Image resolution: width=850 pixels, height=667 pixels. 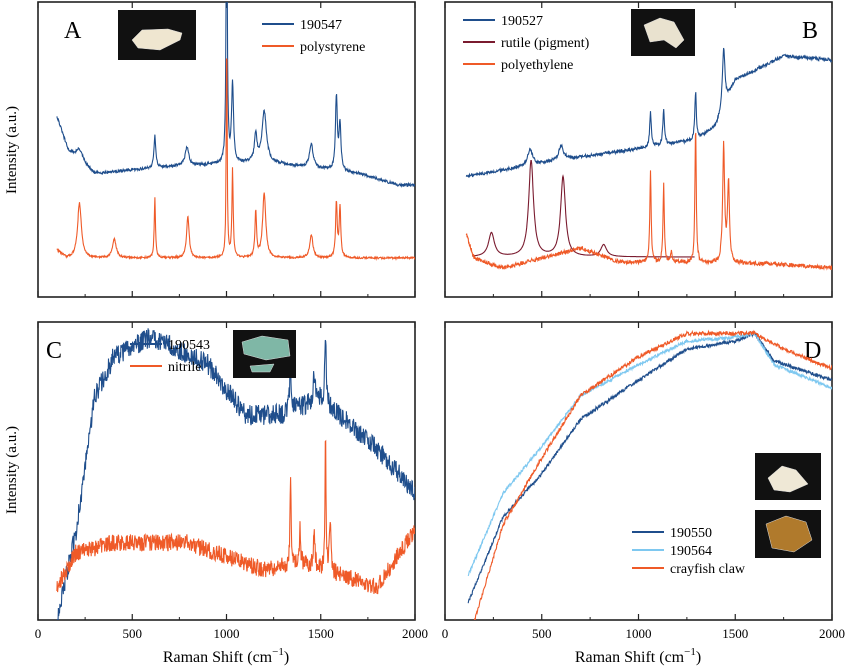 I want to click on series-line-polyethylene, so click(x=648, y=201).